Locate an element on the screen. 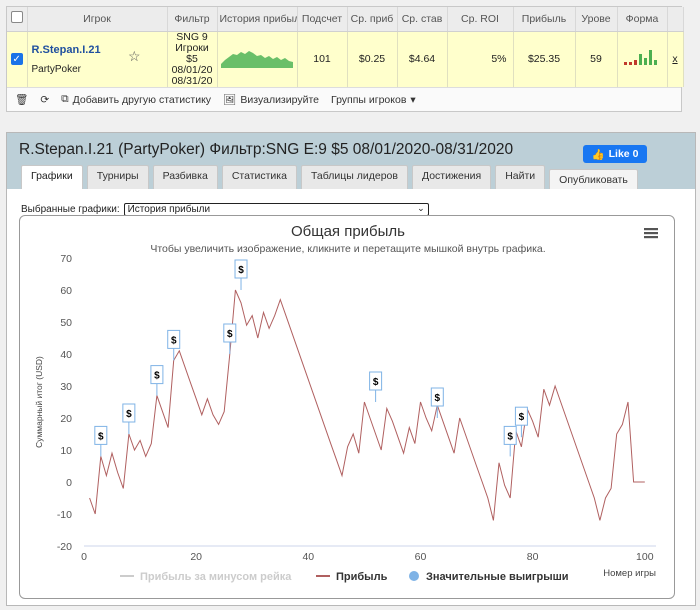 This screenshot has width=700, height=610. remove-row-button: x is located at coordinates (675, 59).